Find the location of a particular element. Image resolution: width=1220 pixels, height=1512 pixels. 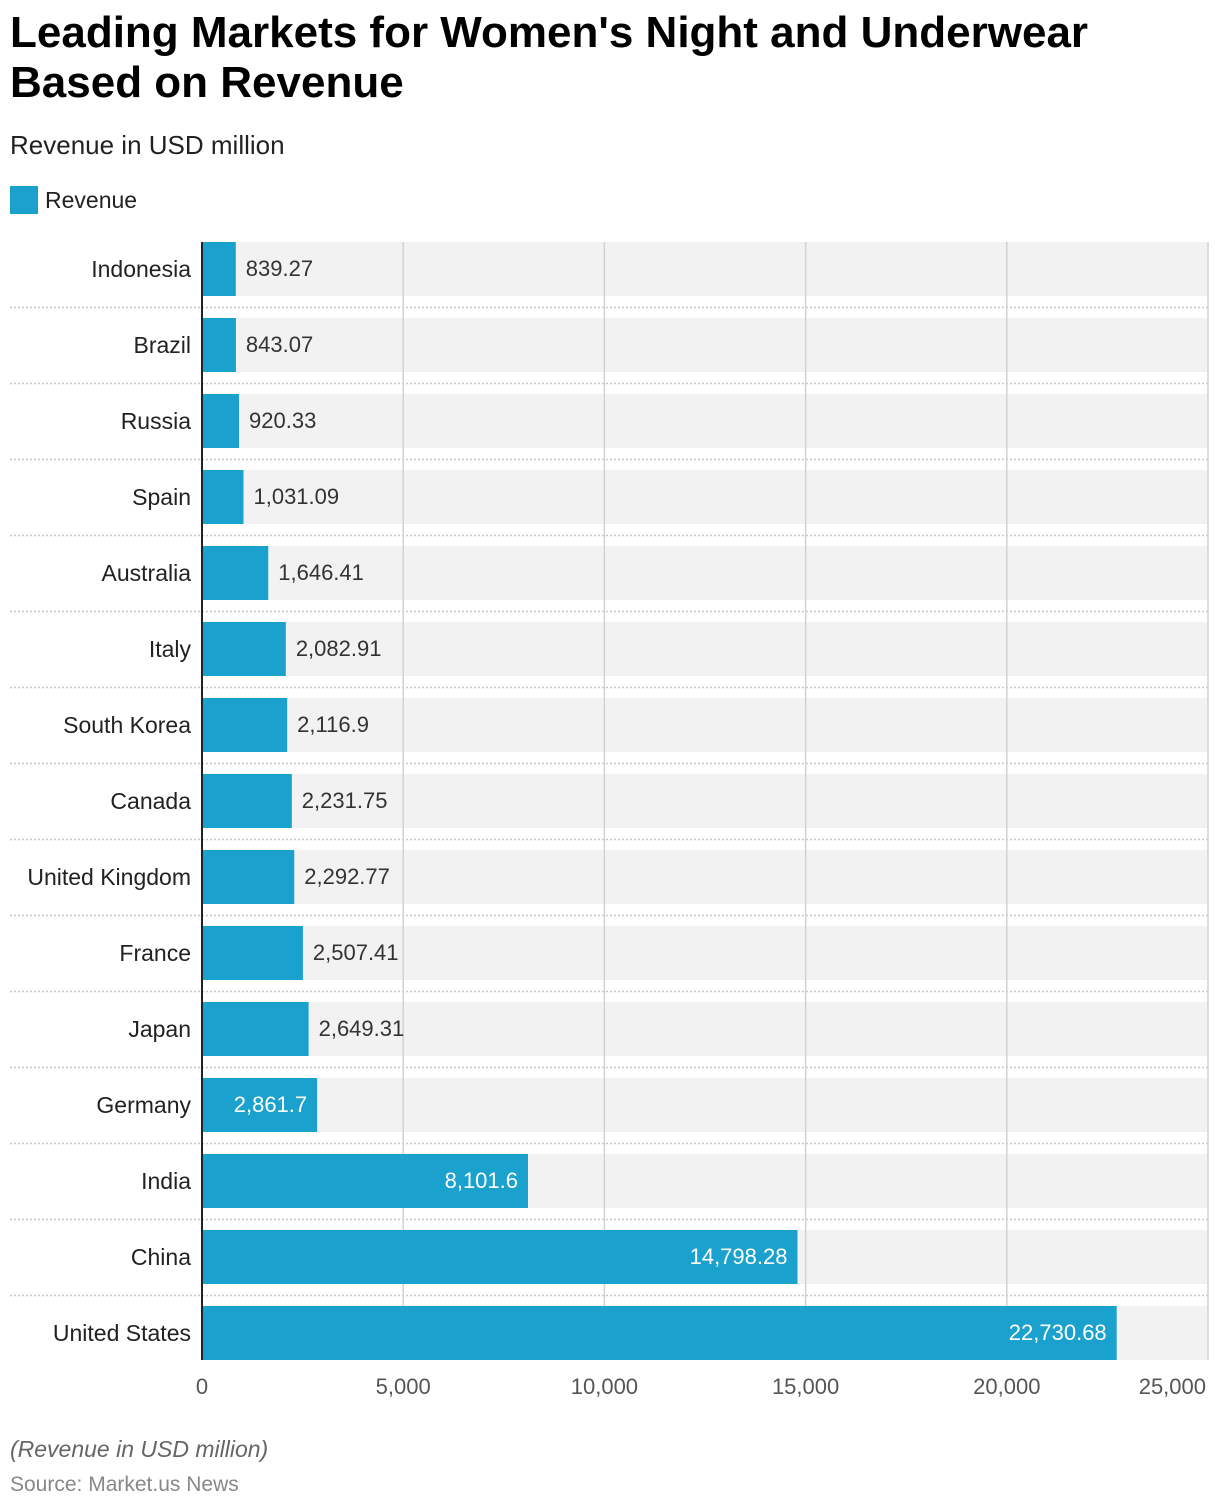

data-label: 8,101.6 is located at coordinates (481, 1180).